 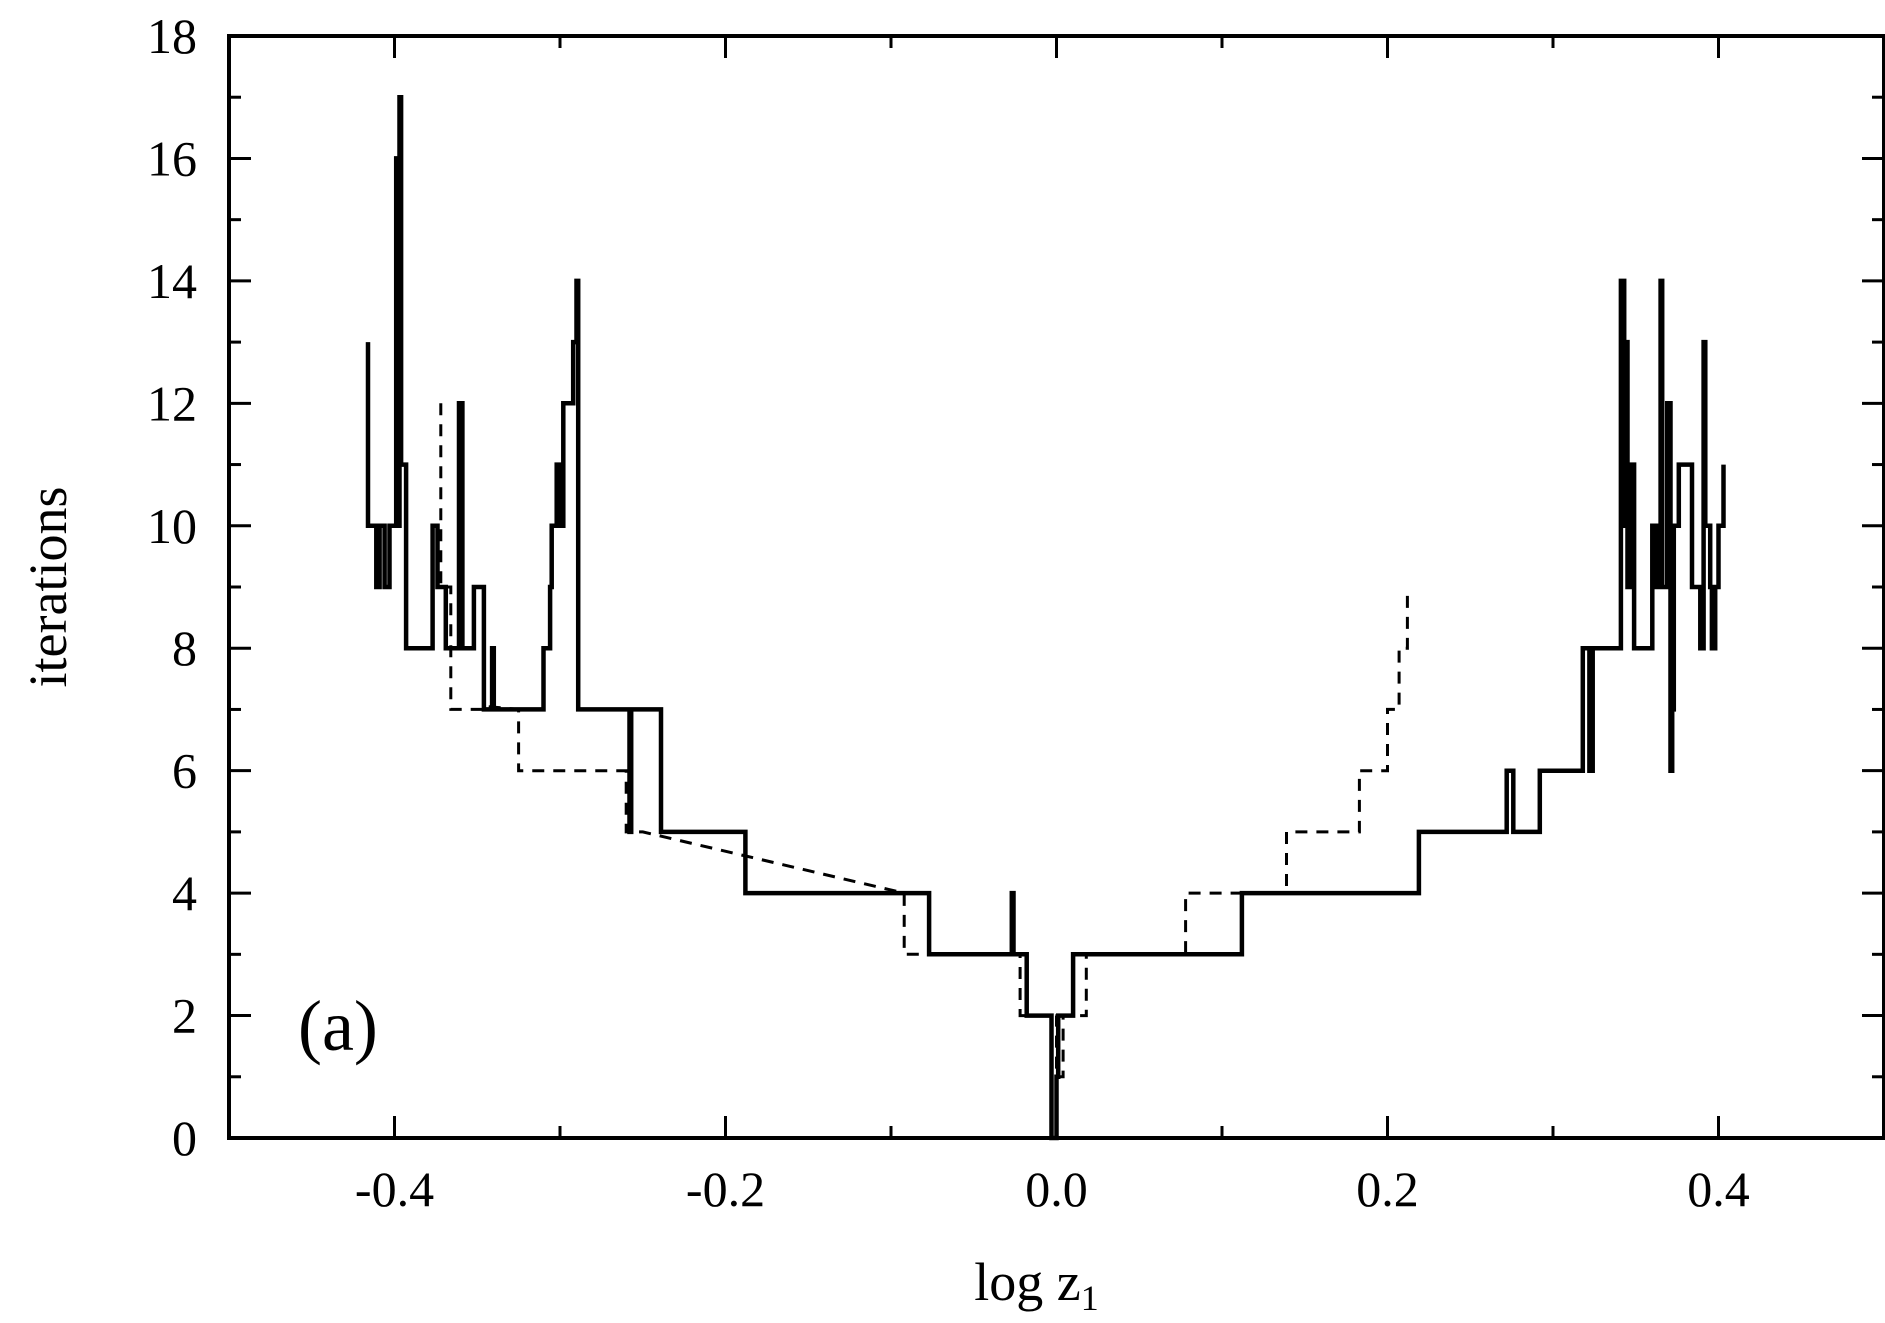 I want to click on y-tick-label: 6, so click(x=184, y=771).